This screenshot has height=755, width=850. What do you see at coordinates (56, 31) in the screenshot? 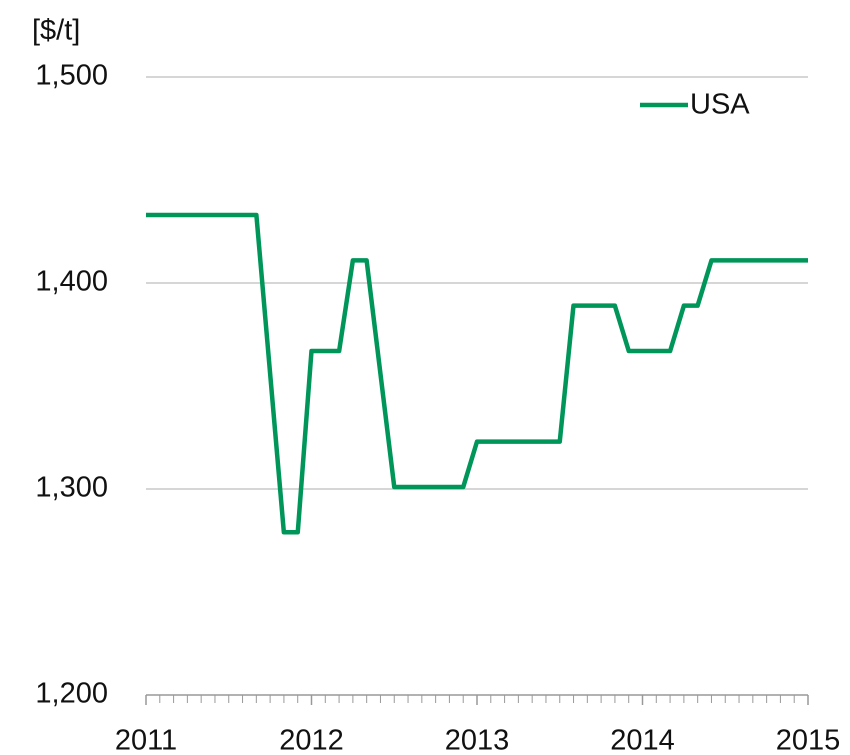
I see `y-axis-label: [$/t]` at bounding box center [56, 31].